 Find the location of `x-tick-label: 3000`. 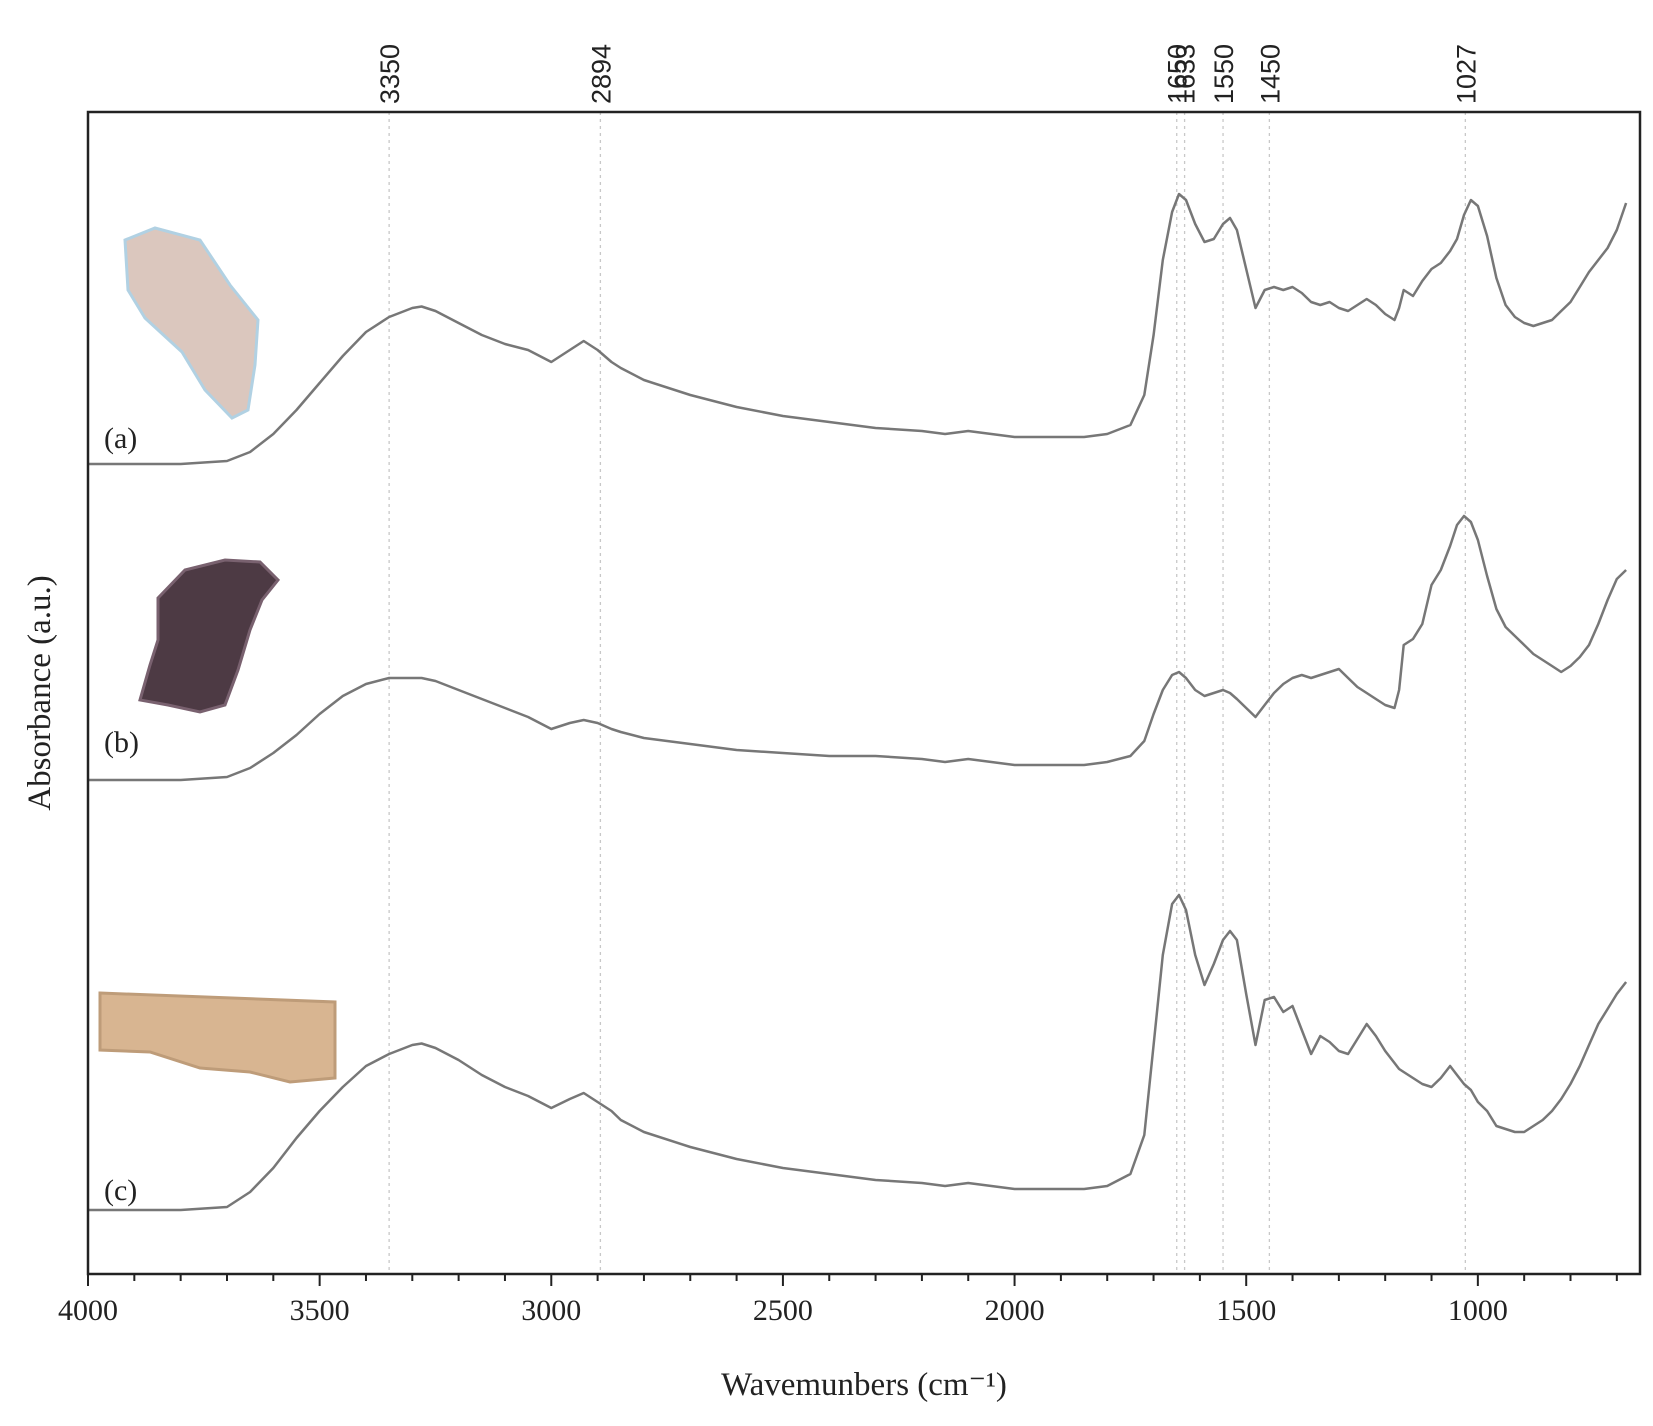

x-tick-label: 3000 is located at coordinates (551, 1310).